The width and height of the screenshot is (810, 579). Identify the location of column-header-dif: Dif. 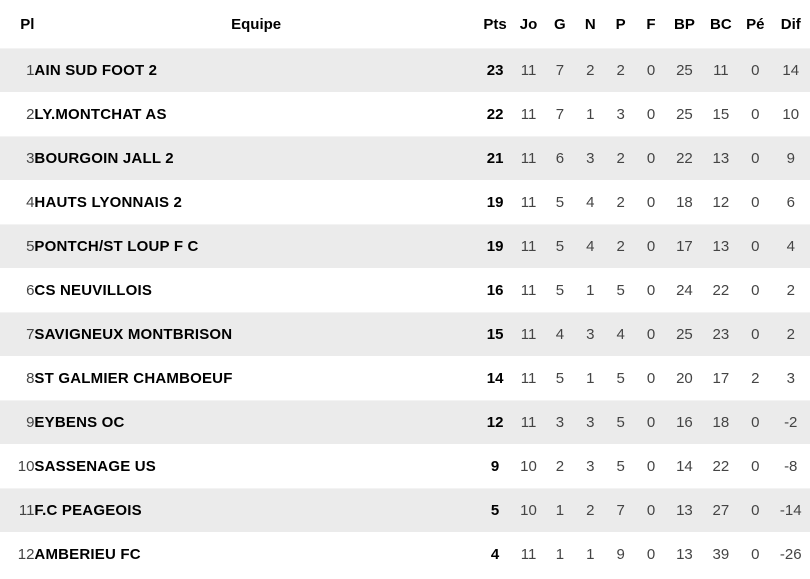
(790, 24).